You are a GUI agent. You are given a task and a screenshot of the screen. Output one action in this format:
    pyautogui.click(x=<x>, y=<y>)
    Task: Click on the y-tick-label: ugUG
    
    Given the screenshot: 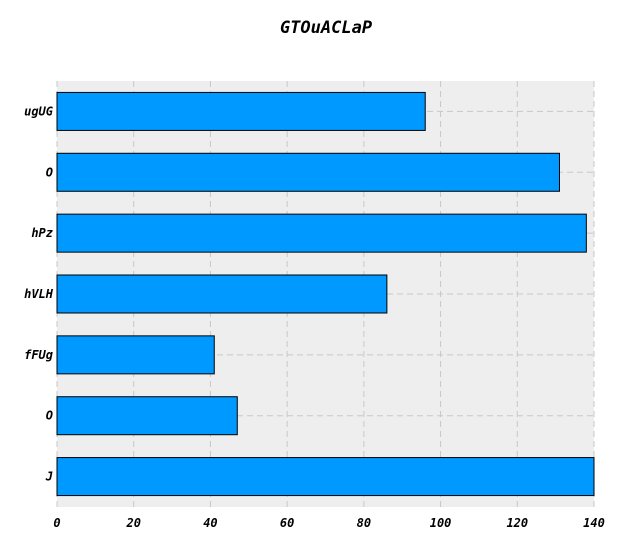 What is the action you would take?
    pyautogui.click(x=38, y=111)
    